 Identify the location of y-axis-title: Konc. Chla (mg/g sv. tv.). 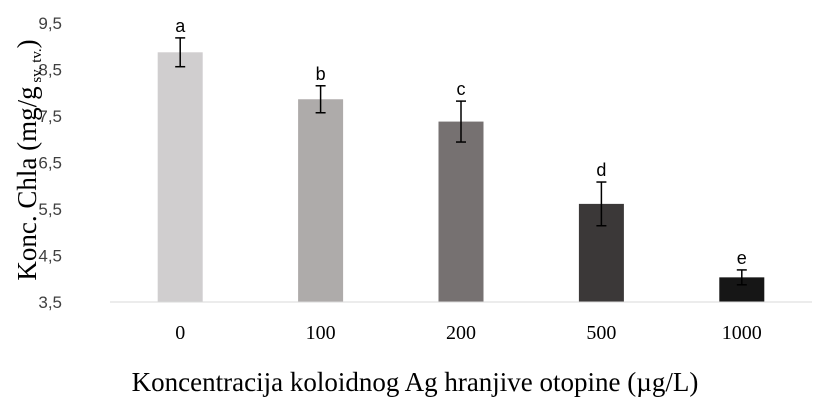
(28, 159).